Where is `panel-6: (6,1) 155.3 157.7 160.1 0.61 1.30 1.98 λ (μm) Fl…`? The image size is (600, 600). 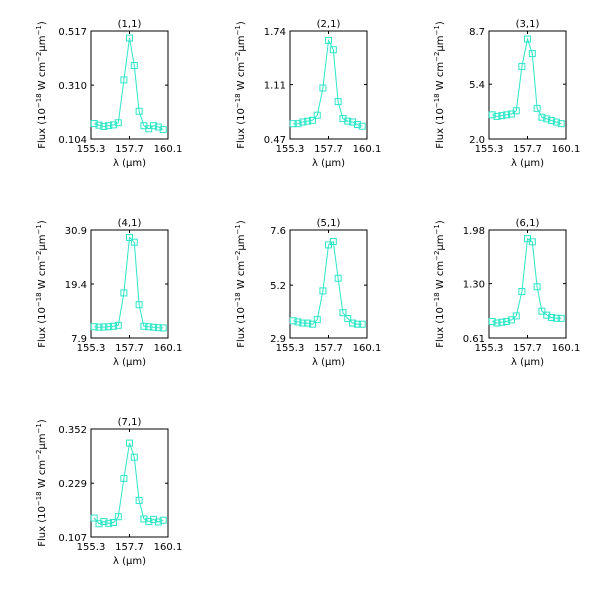 panel-6: (6,1) 155.3 157.7 160.1 0.61 1.30 1.98 λ (μm) Fl… is located at coordinates (506, 293).